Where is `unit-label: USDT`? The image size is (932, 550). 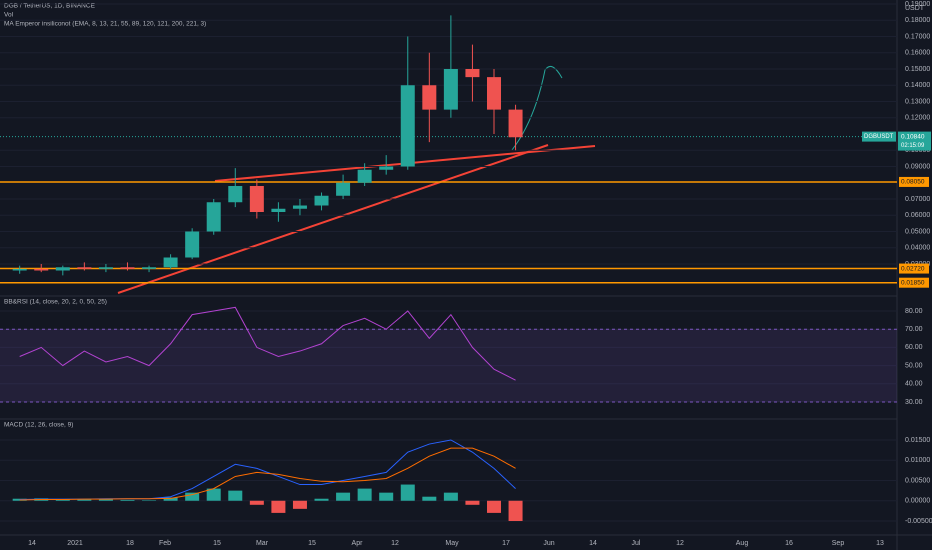 unit-label: USDT is located at coordinates (915, 8).